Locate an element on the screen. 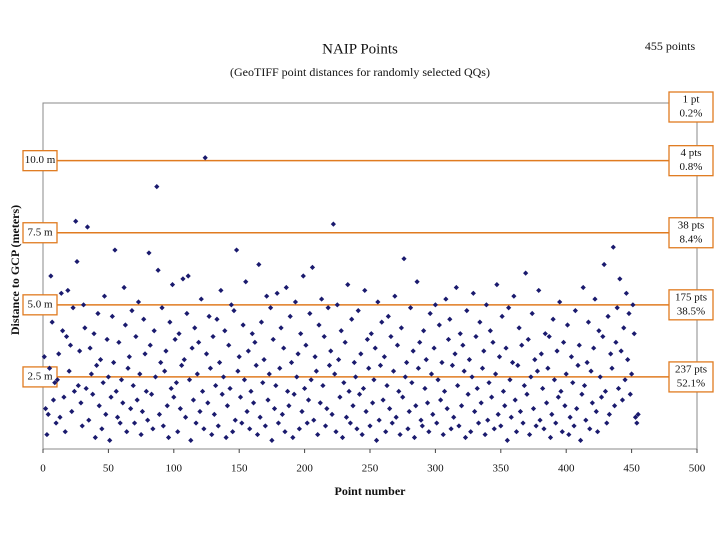 Image resolution: width=720 pixels, height=540 pixels. band-count: 1 pt is located at coordinates (691, 100).